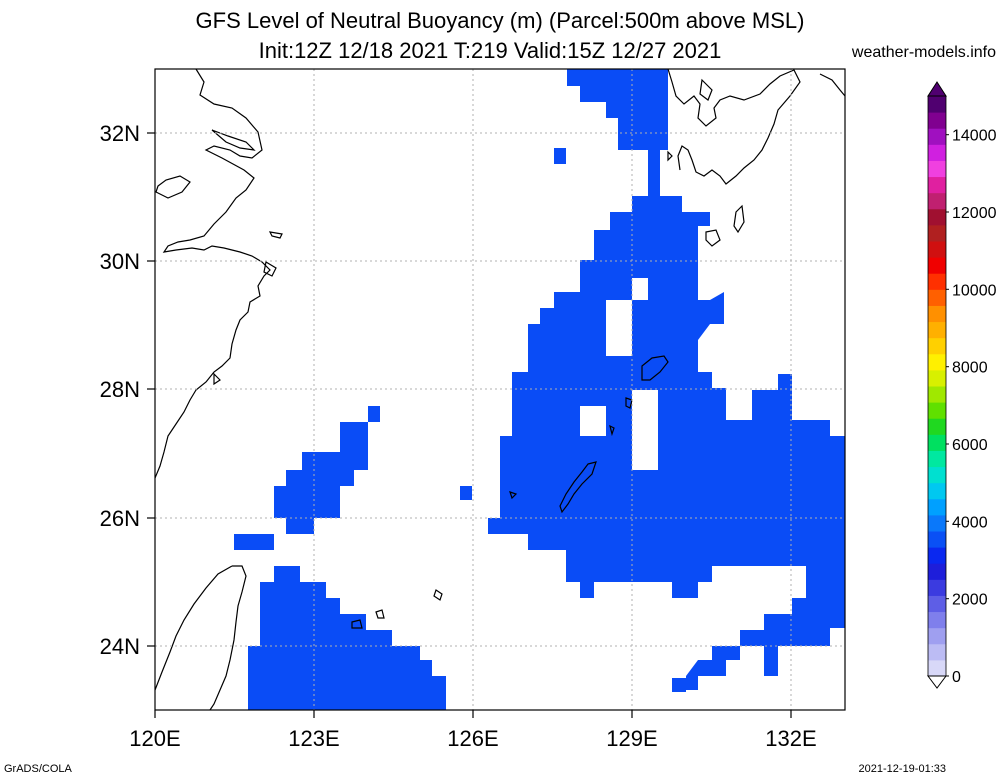  What do you see at coordinates (970, 600) in the screenshot?
I see `colorbar-label: 2000` at bounding box center [970, 600].